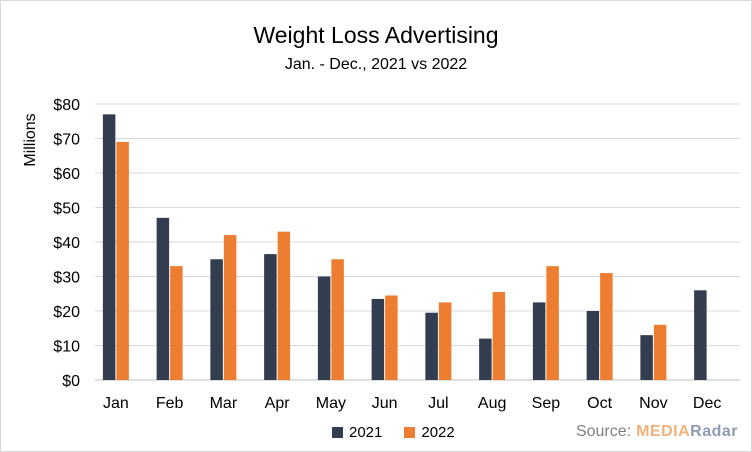 This screenshot has width=752, height=452. I want to click on bar-2021-aug, so click(485, 359).